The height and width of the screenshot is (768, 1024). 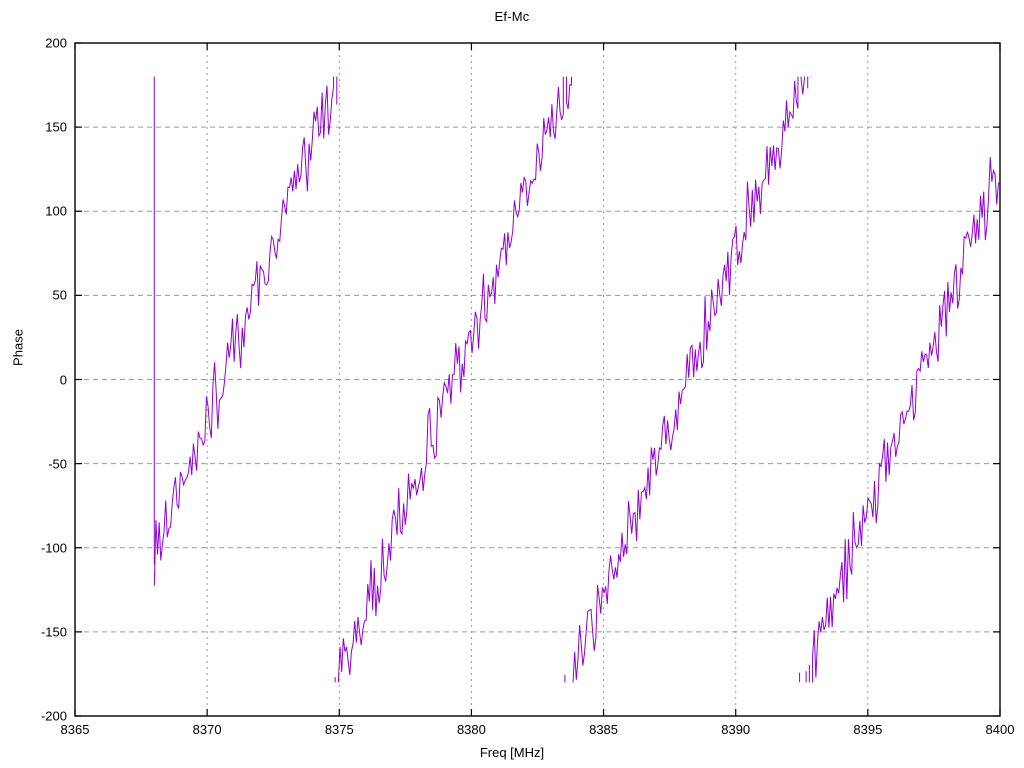 I want to click on y-tick-label: -150, so click(x=53, y=632).